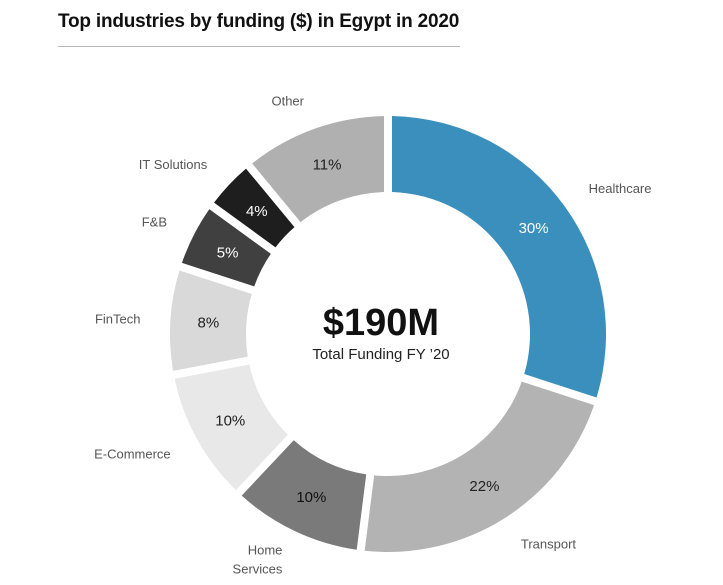 This screenshot has height=585, width=723. What do you see at coordinates (620, 188) in the screenshot?
I see `category-label-healthcare: Healthcare` at bounding box center [620, 188].